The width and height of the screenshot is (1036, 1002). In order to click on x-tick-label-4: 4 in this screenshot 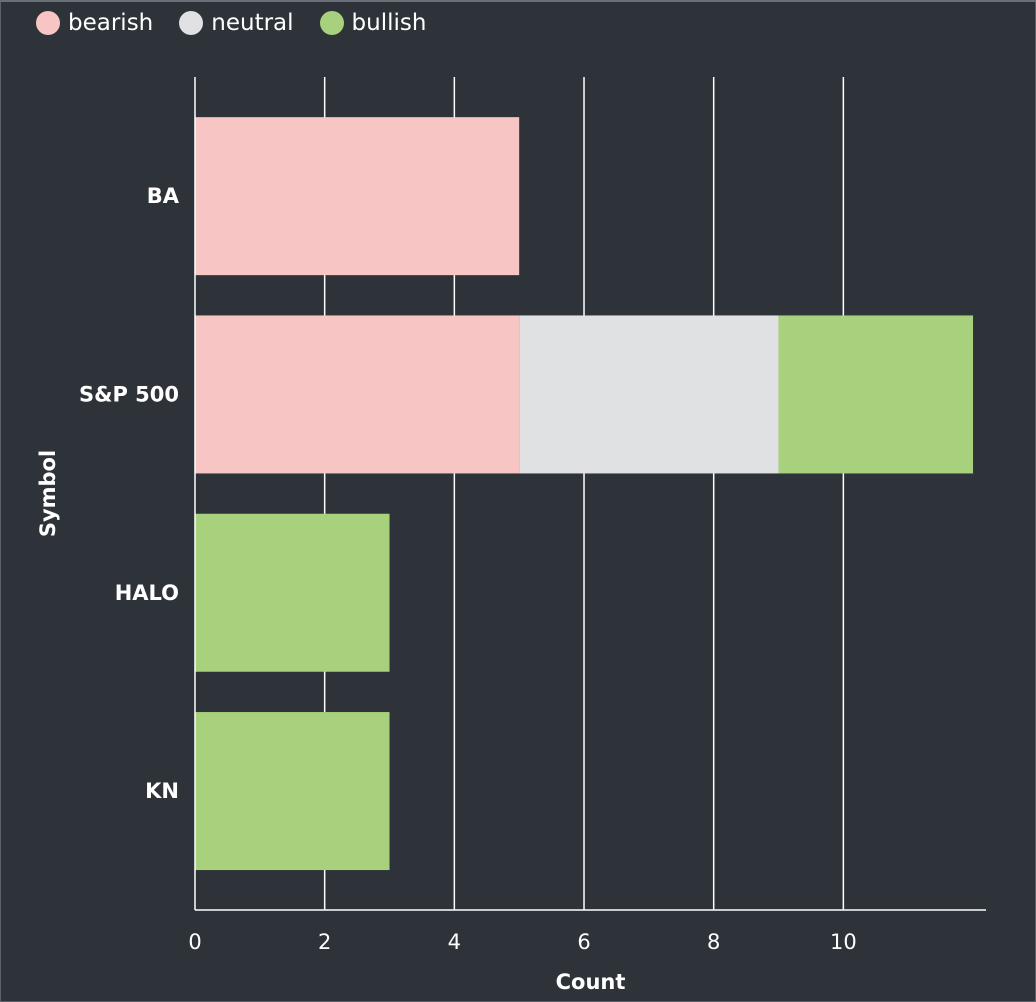, I will do `click(454, 942)`.